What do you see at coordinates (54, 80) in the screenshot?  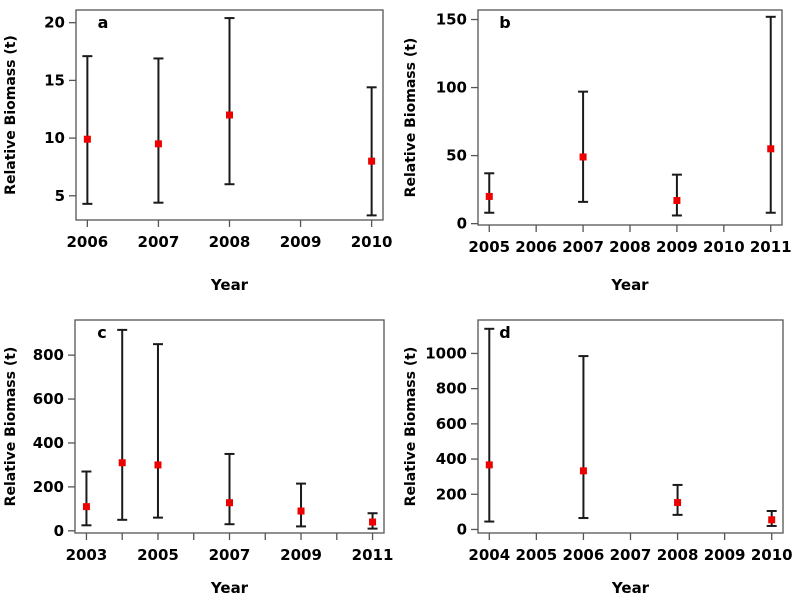 I see `y-tick-label: 15` at bounding box center [54, 80].